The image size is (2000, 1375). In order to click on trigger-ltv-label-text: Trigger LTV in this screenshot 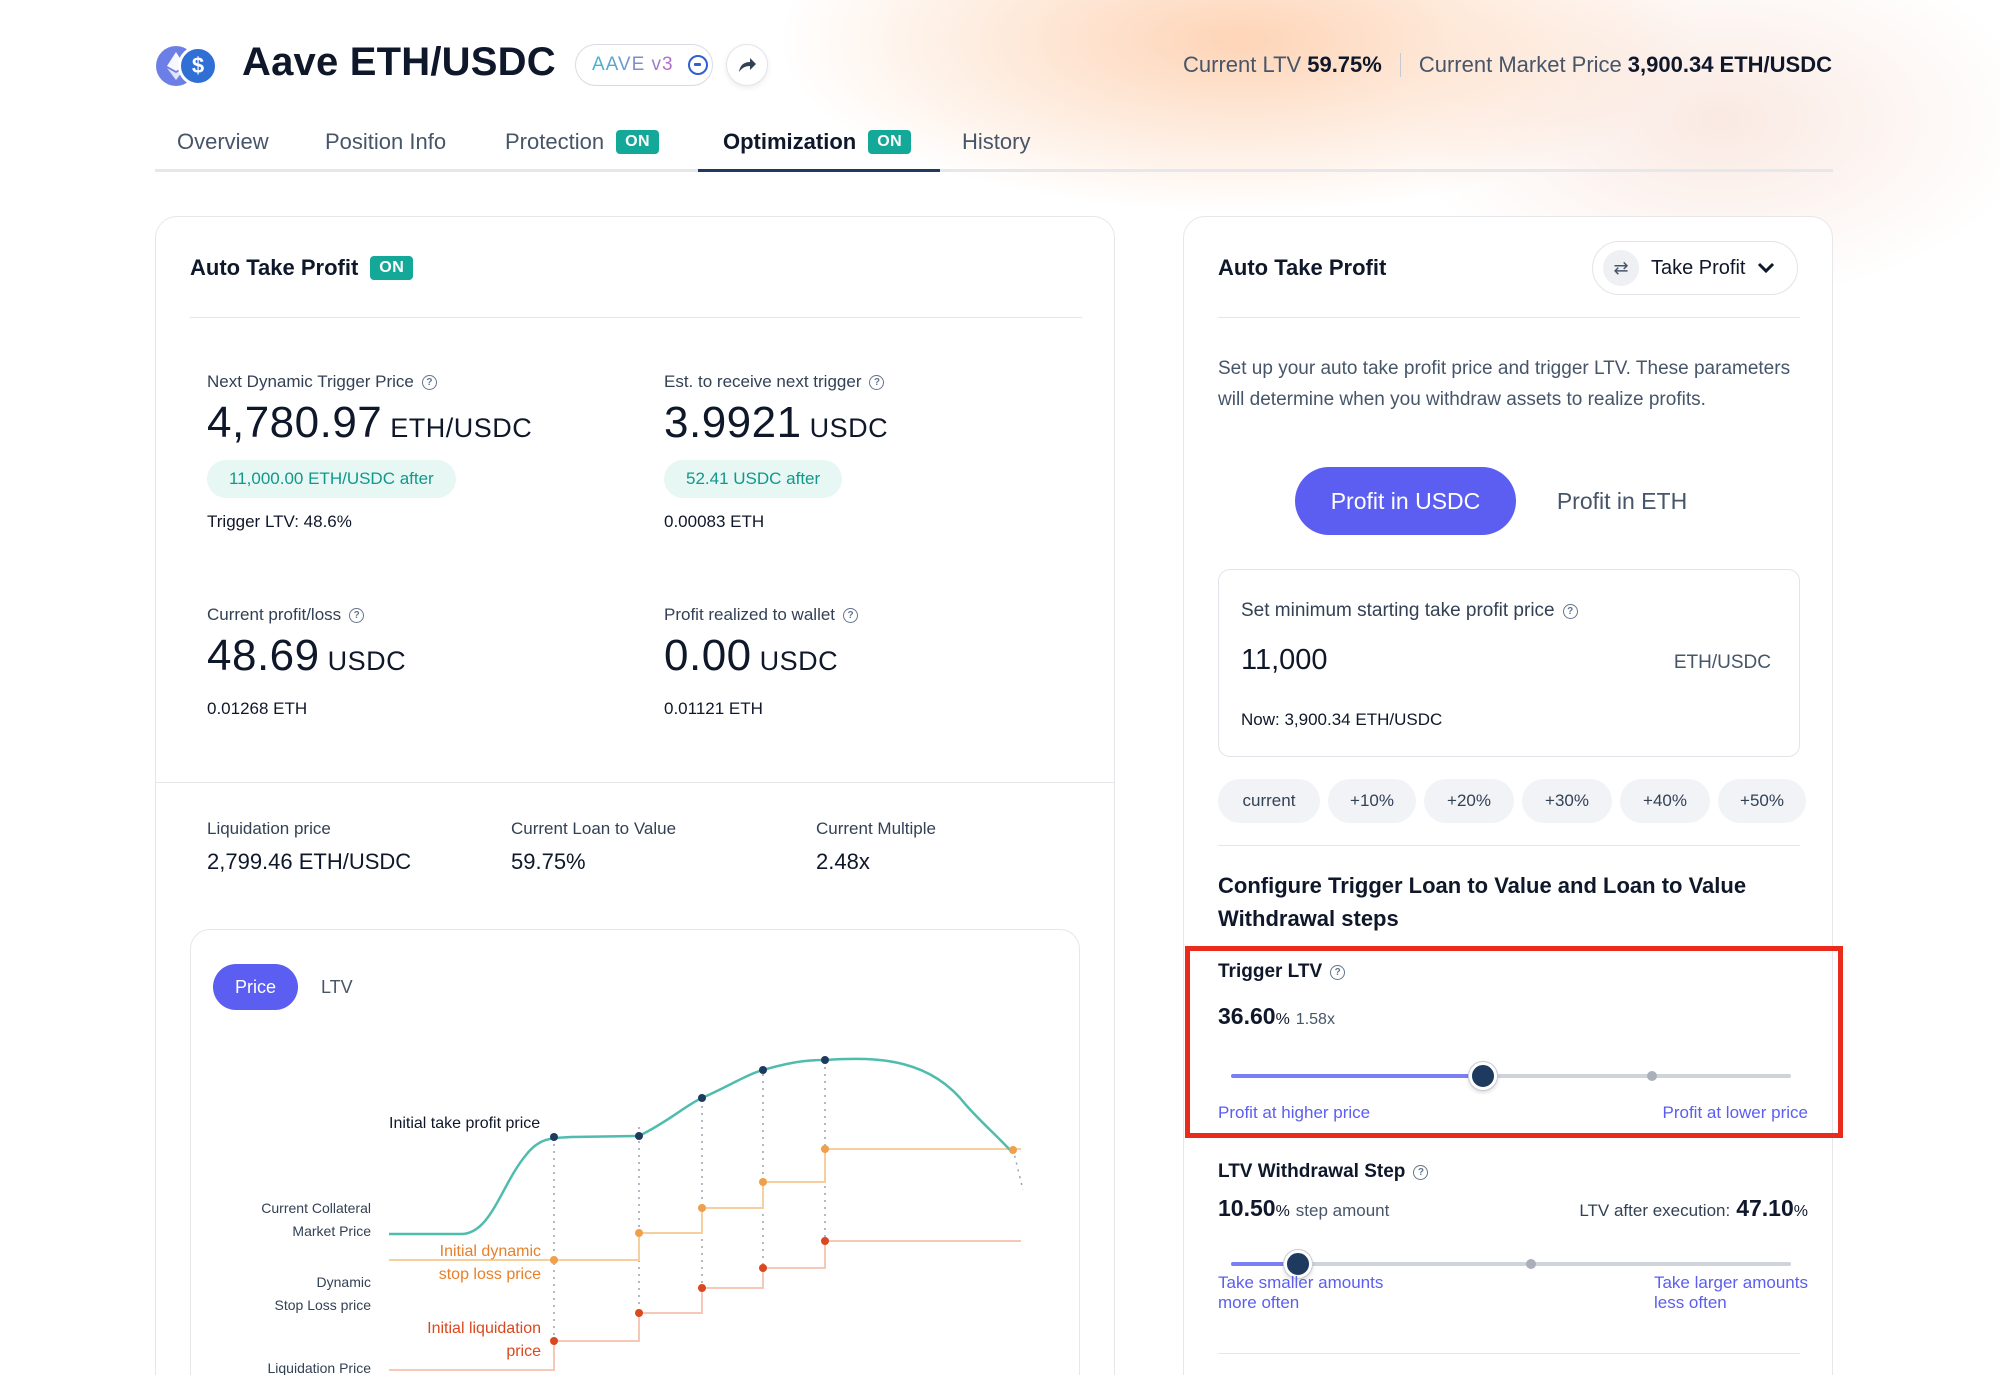, I will do `click(1270, 971)`.